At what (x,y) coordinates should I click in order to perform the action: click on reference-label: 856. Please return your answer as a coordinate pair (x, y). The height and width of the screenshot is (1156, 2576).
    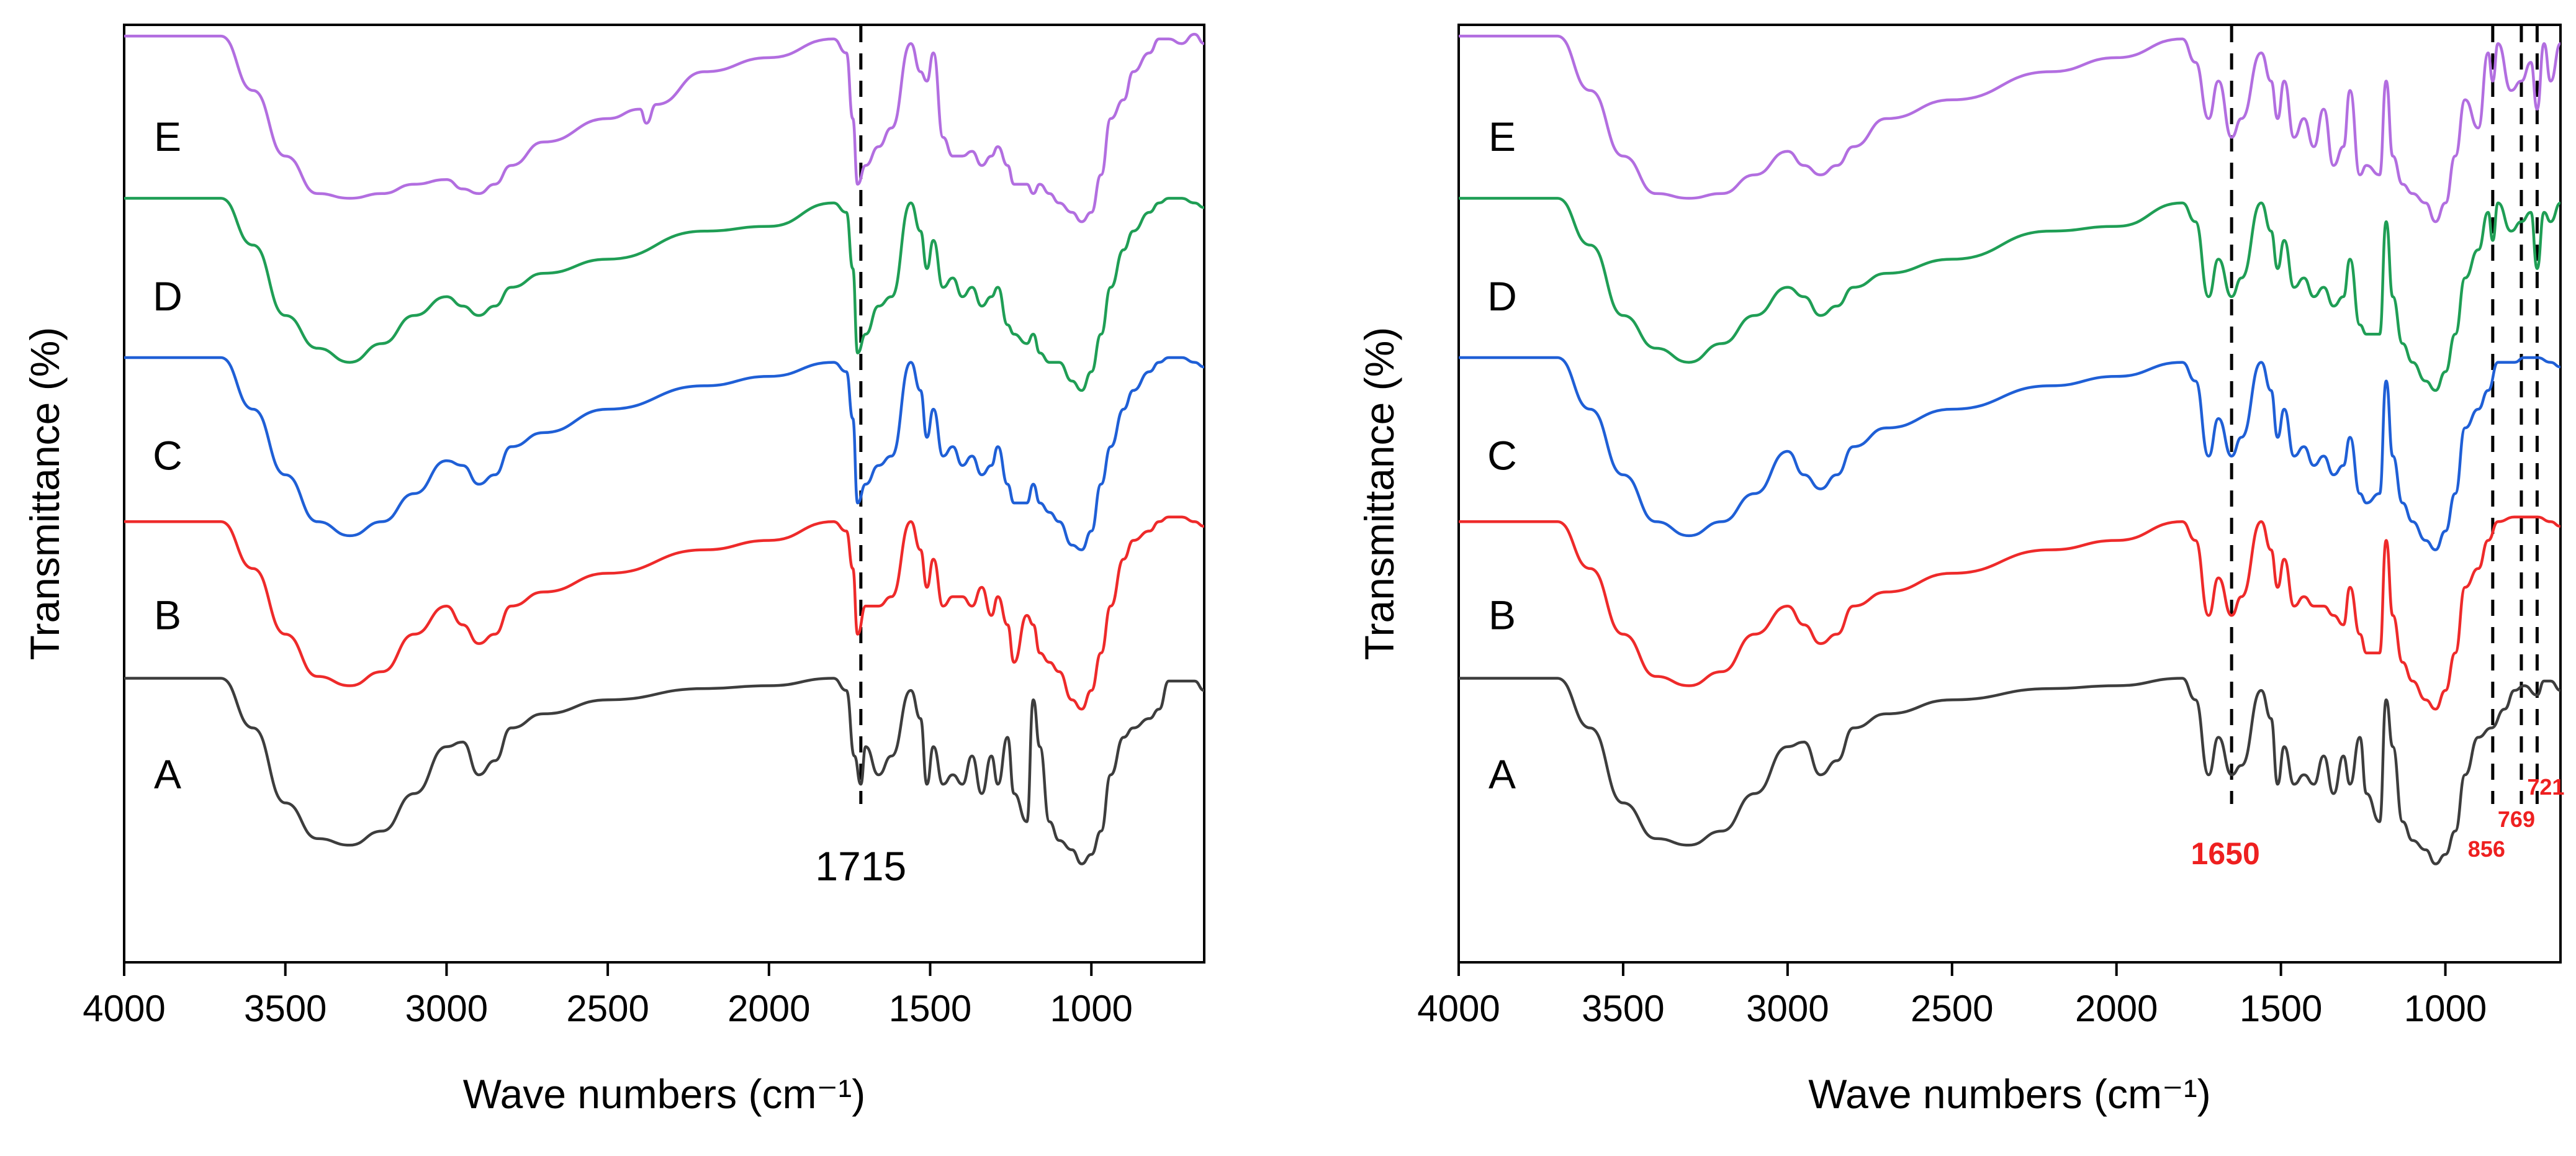
    Looking at the image, I should click on (2486, 849).